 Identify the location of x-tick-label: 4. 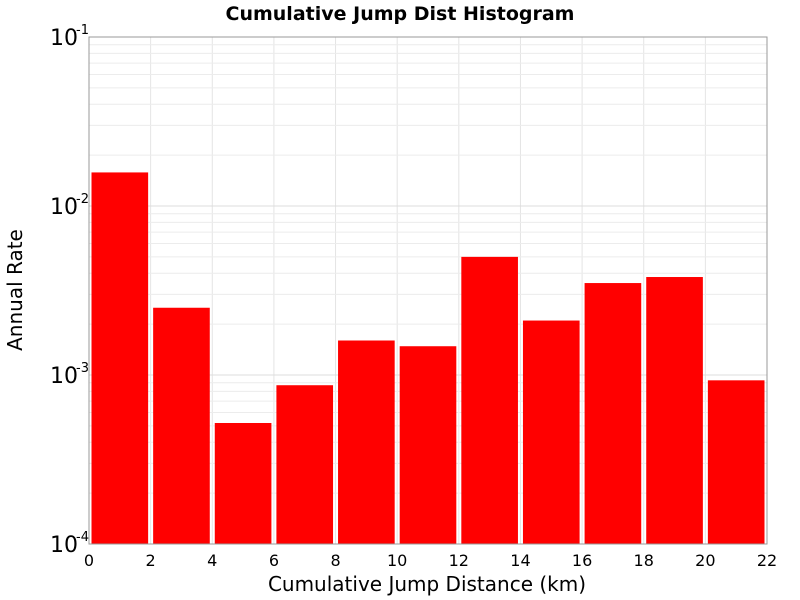
(212, 560).